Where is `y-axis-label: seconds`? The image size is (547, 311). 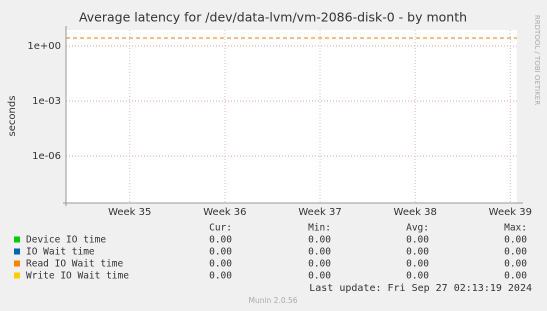 y-axis-label: seconds is located at coordinates (12, 116).